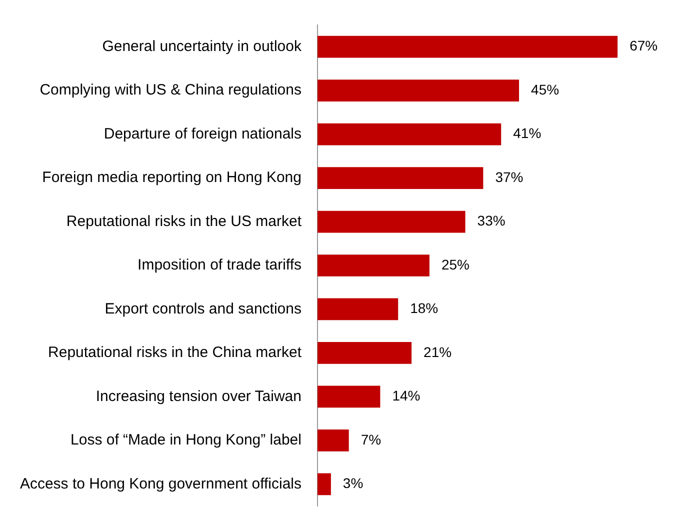 This screenshot has height=531, width=683. What do you see at coordinates (199, 396) in the screenshot?
I see `y-tick-label: Increasing tension over Taiwan` at bounding box center [199, 396].